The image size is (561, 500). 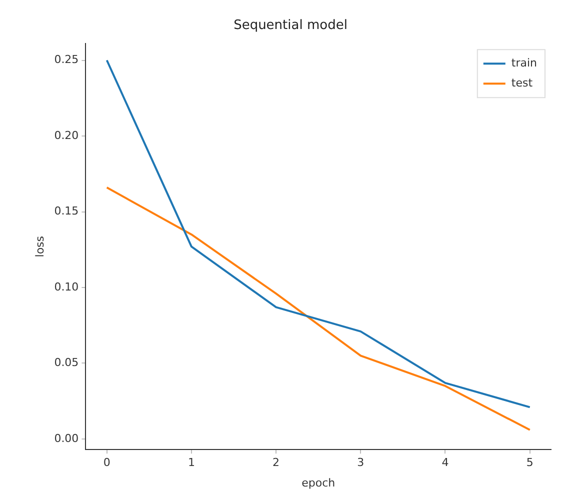 What do you see at coordinates (39, 247) in the screenshot?
I see `y-axis-title: loss` at bounding box center [39, 247].